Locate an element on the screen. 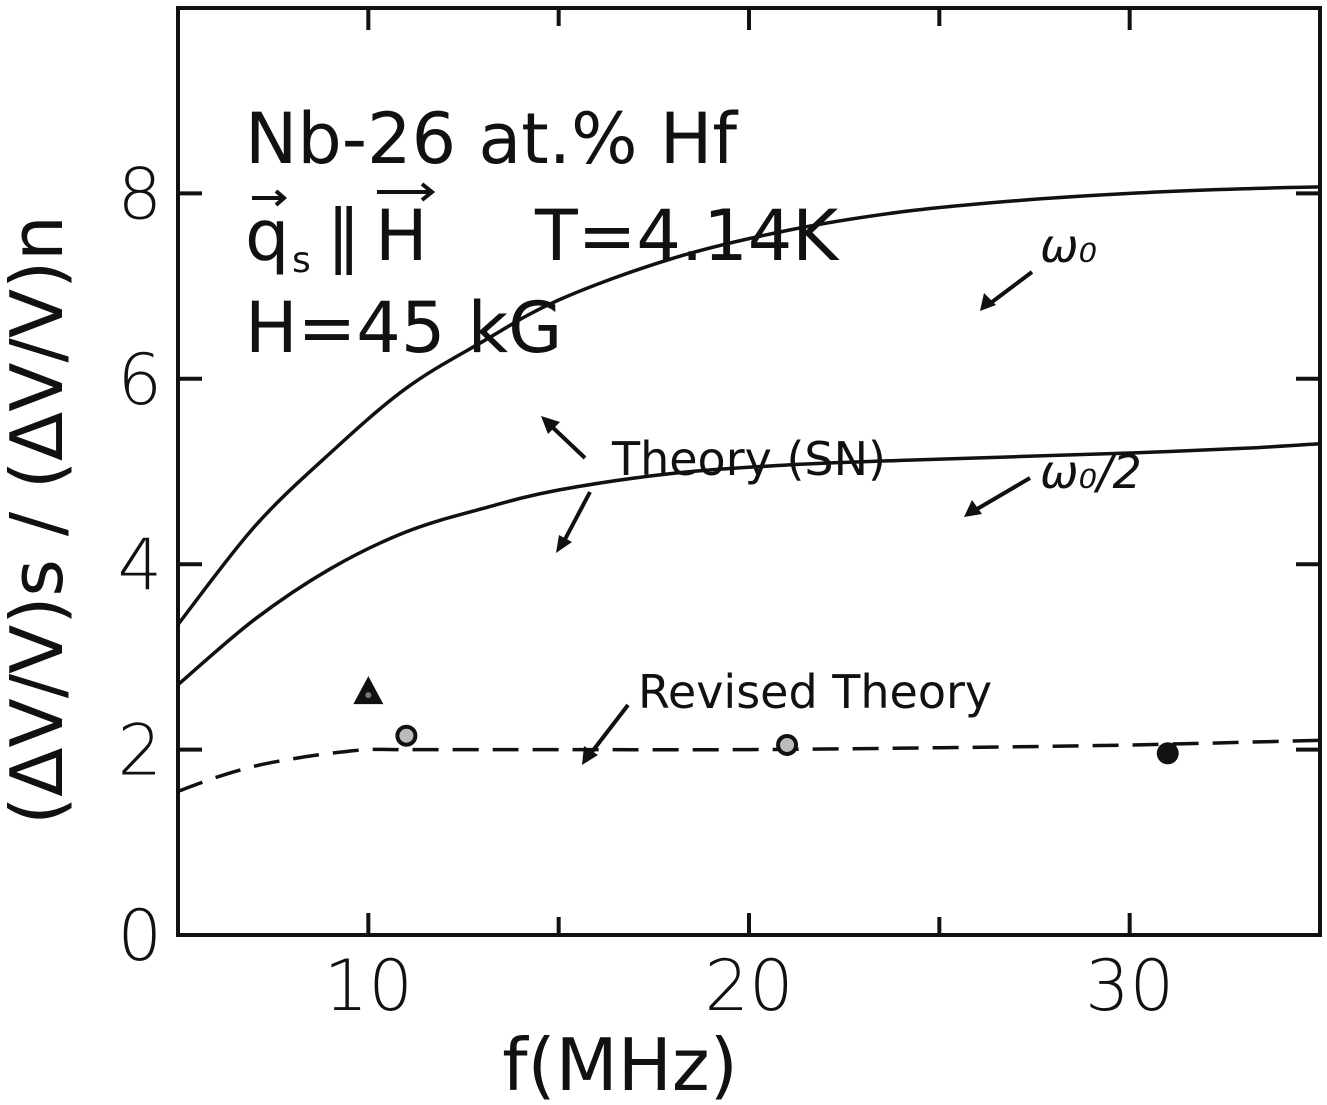 This screenshot has height=1105, width=1327. omega0-arrowhead is located at coordinates (988, 302).